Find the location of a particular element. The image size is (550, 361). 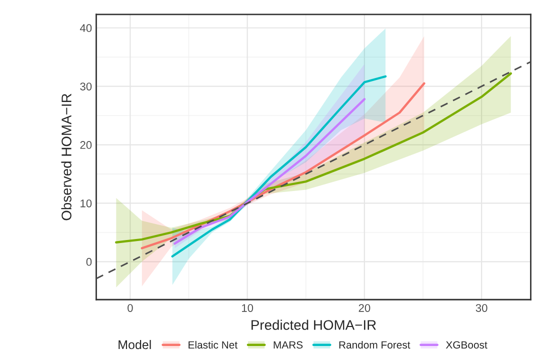

x-tick-label: 10 is located at coordinates (248, 308).